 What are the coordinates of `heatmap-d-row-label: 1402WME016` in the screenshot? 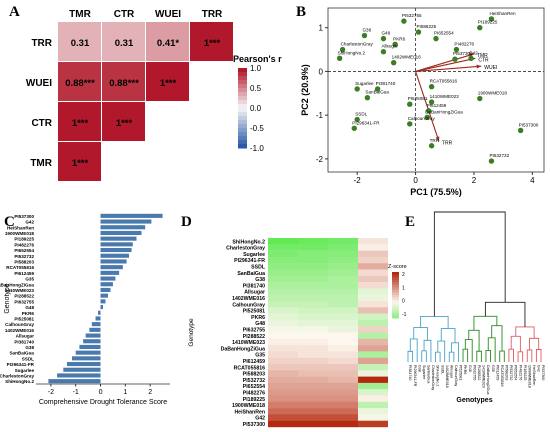 It's located at (248, 299).